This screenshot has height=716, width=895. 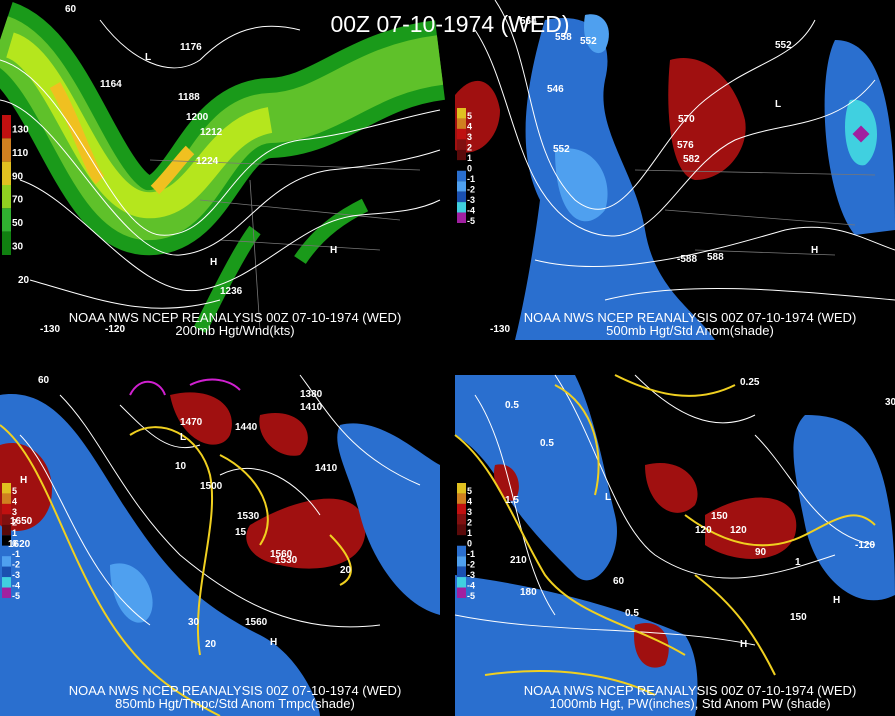 I want to click on legend-label: 90, so click(x=18, y=176).